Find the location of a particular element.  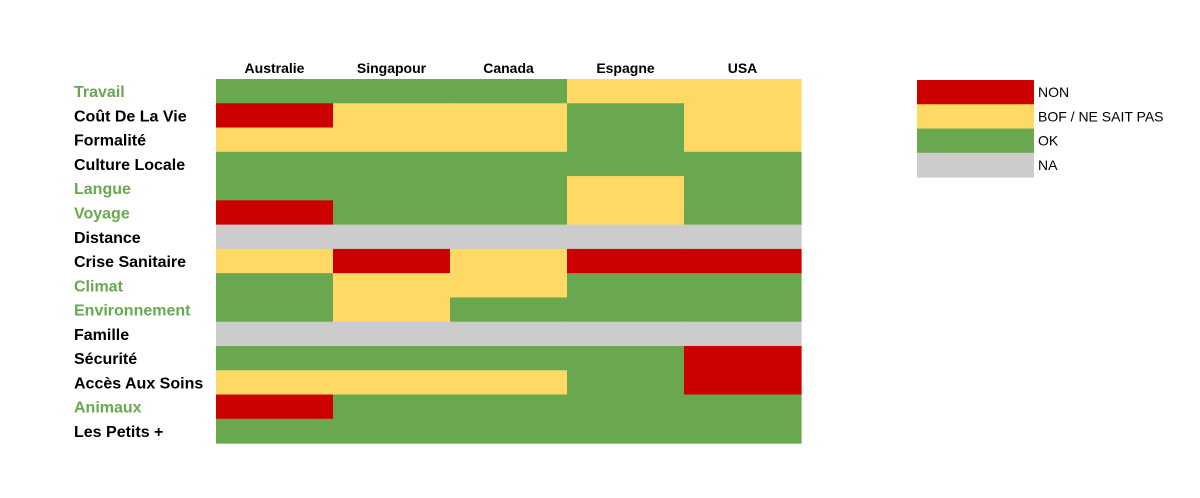

row-label: Environnement is located at coordinates (132, 311).